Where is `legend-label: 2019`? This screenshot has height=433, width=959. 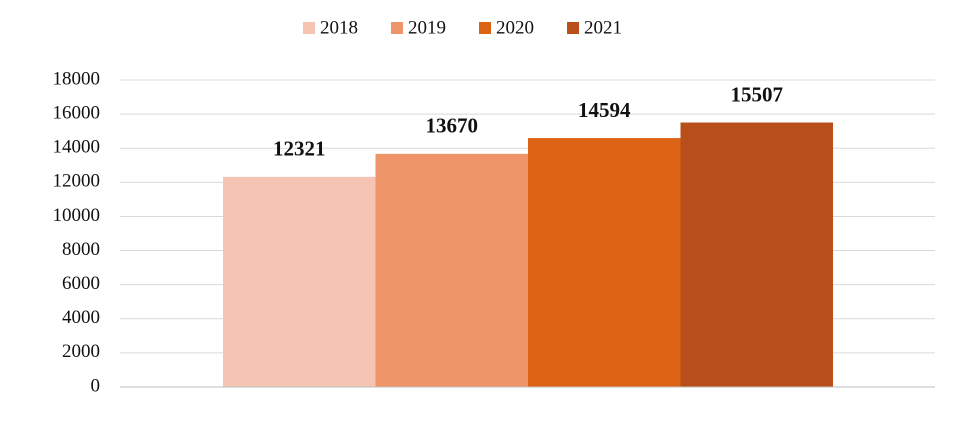 legend-label: 2019 is located at coordinates (427, 27).